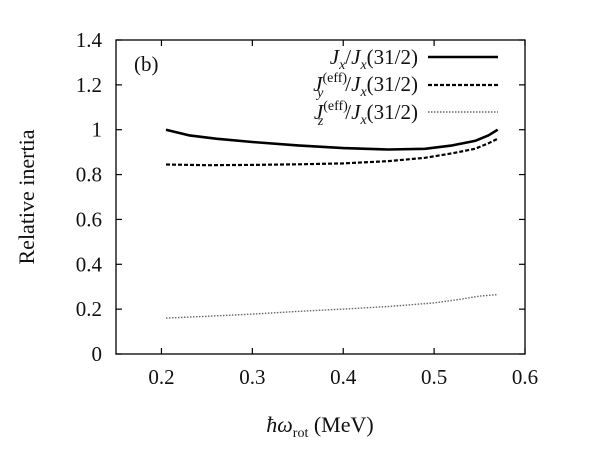 The height and width of the screenshot is (458, 598). Describe the element at coordinates (26, 196) in the screenshot. I see `y-axis-label: Relative inertia` at that location.